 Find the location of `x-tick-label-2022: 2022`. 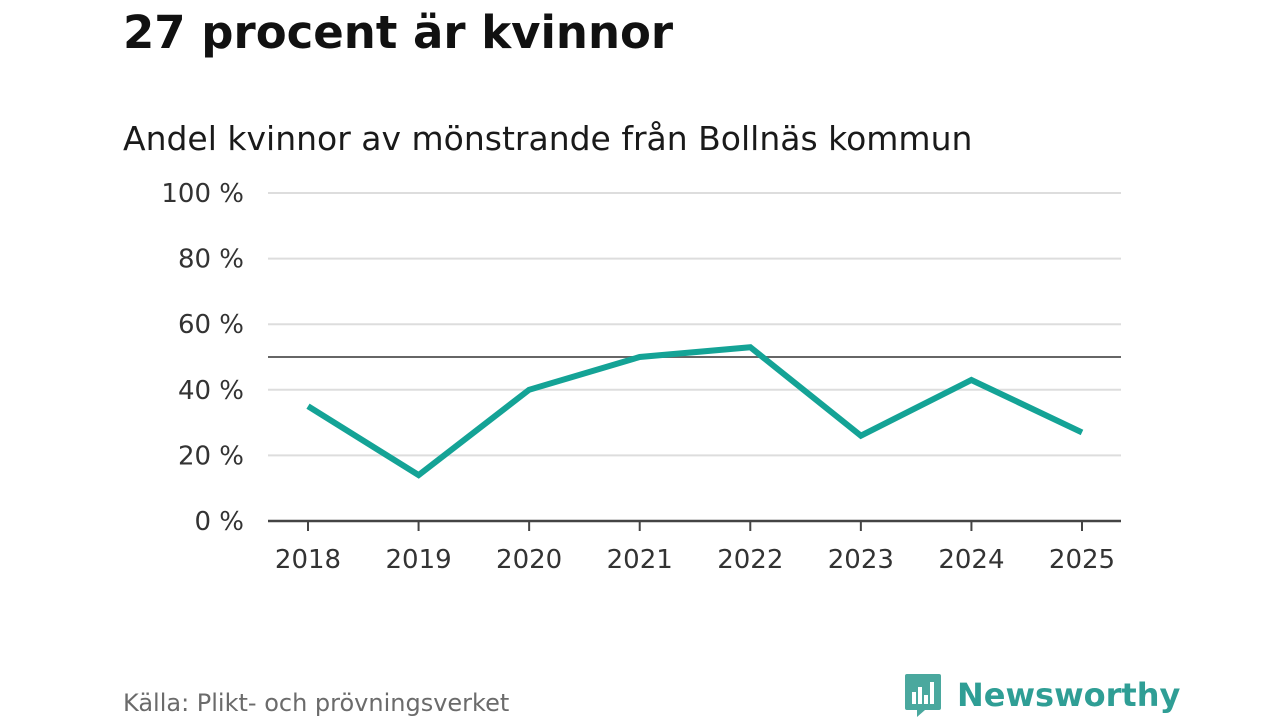

x-tick-label-2022: 2022 is located at coordinates (750, 560).